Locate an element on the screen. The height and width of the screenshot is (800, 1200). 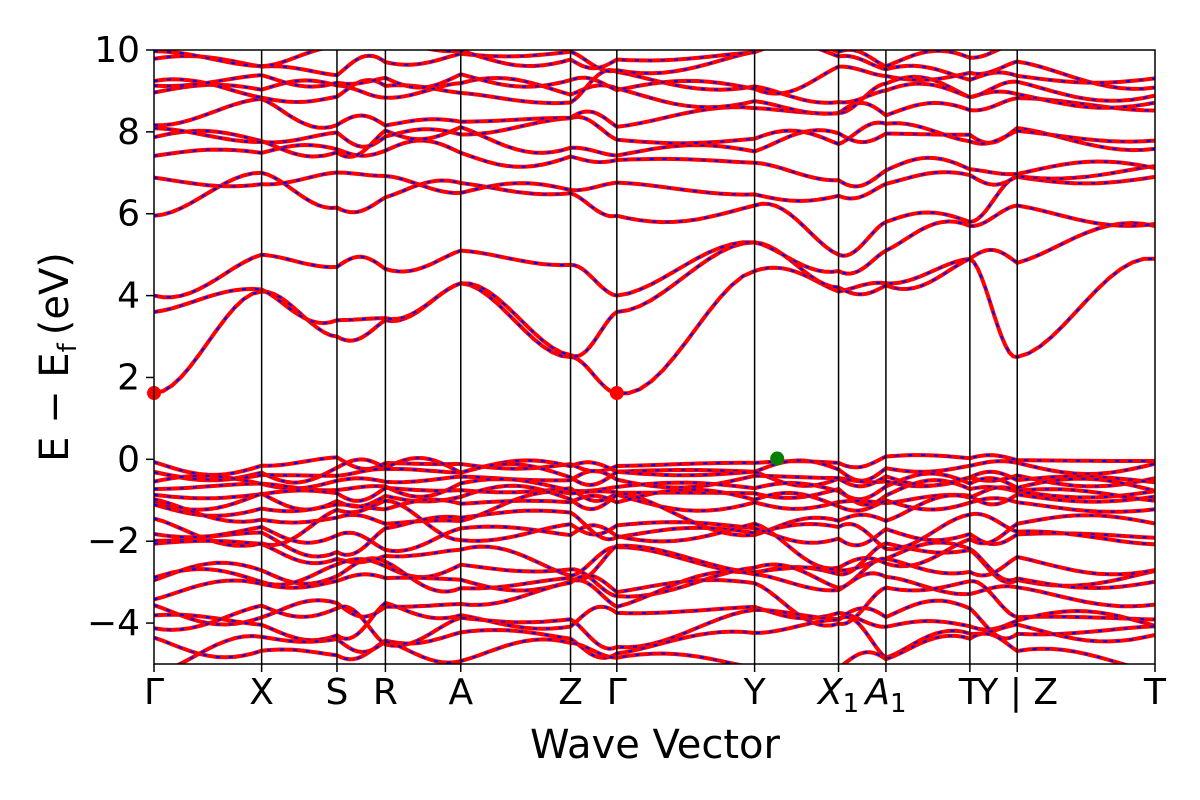
y-tick-label: 8 is located at coordinates (128, 132).